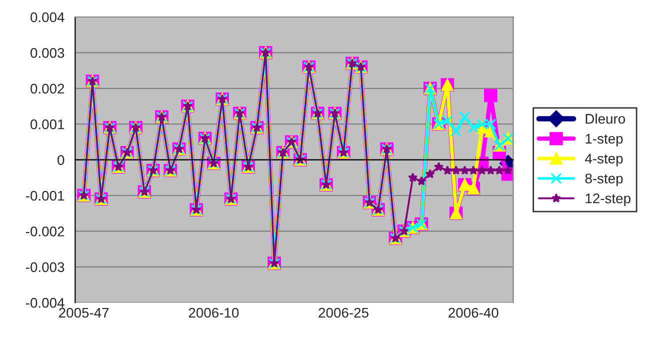 This screenshot has height=340, width=648. I want to click on y-tick-label: 0.003, so click(47, 53).